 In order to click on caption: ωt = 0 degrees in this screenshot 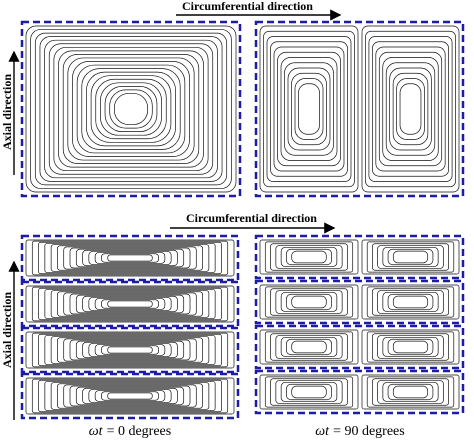, I will do `click(130, 431)`.